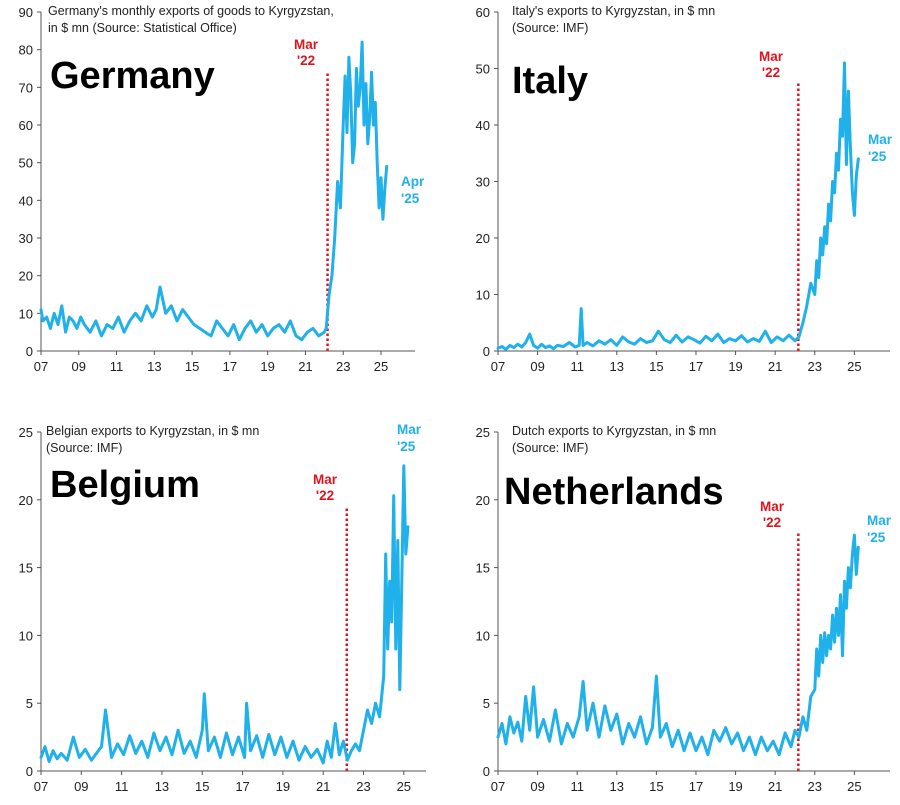 The image size is (900, 805). What do you see at coordinates (537, 786) in the screenshot?
I see `netherlands-x-tick-label: 09` at bounding box center [537, 786].